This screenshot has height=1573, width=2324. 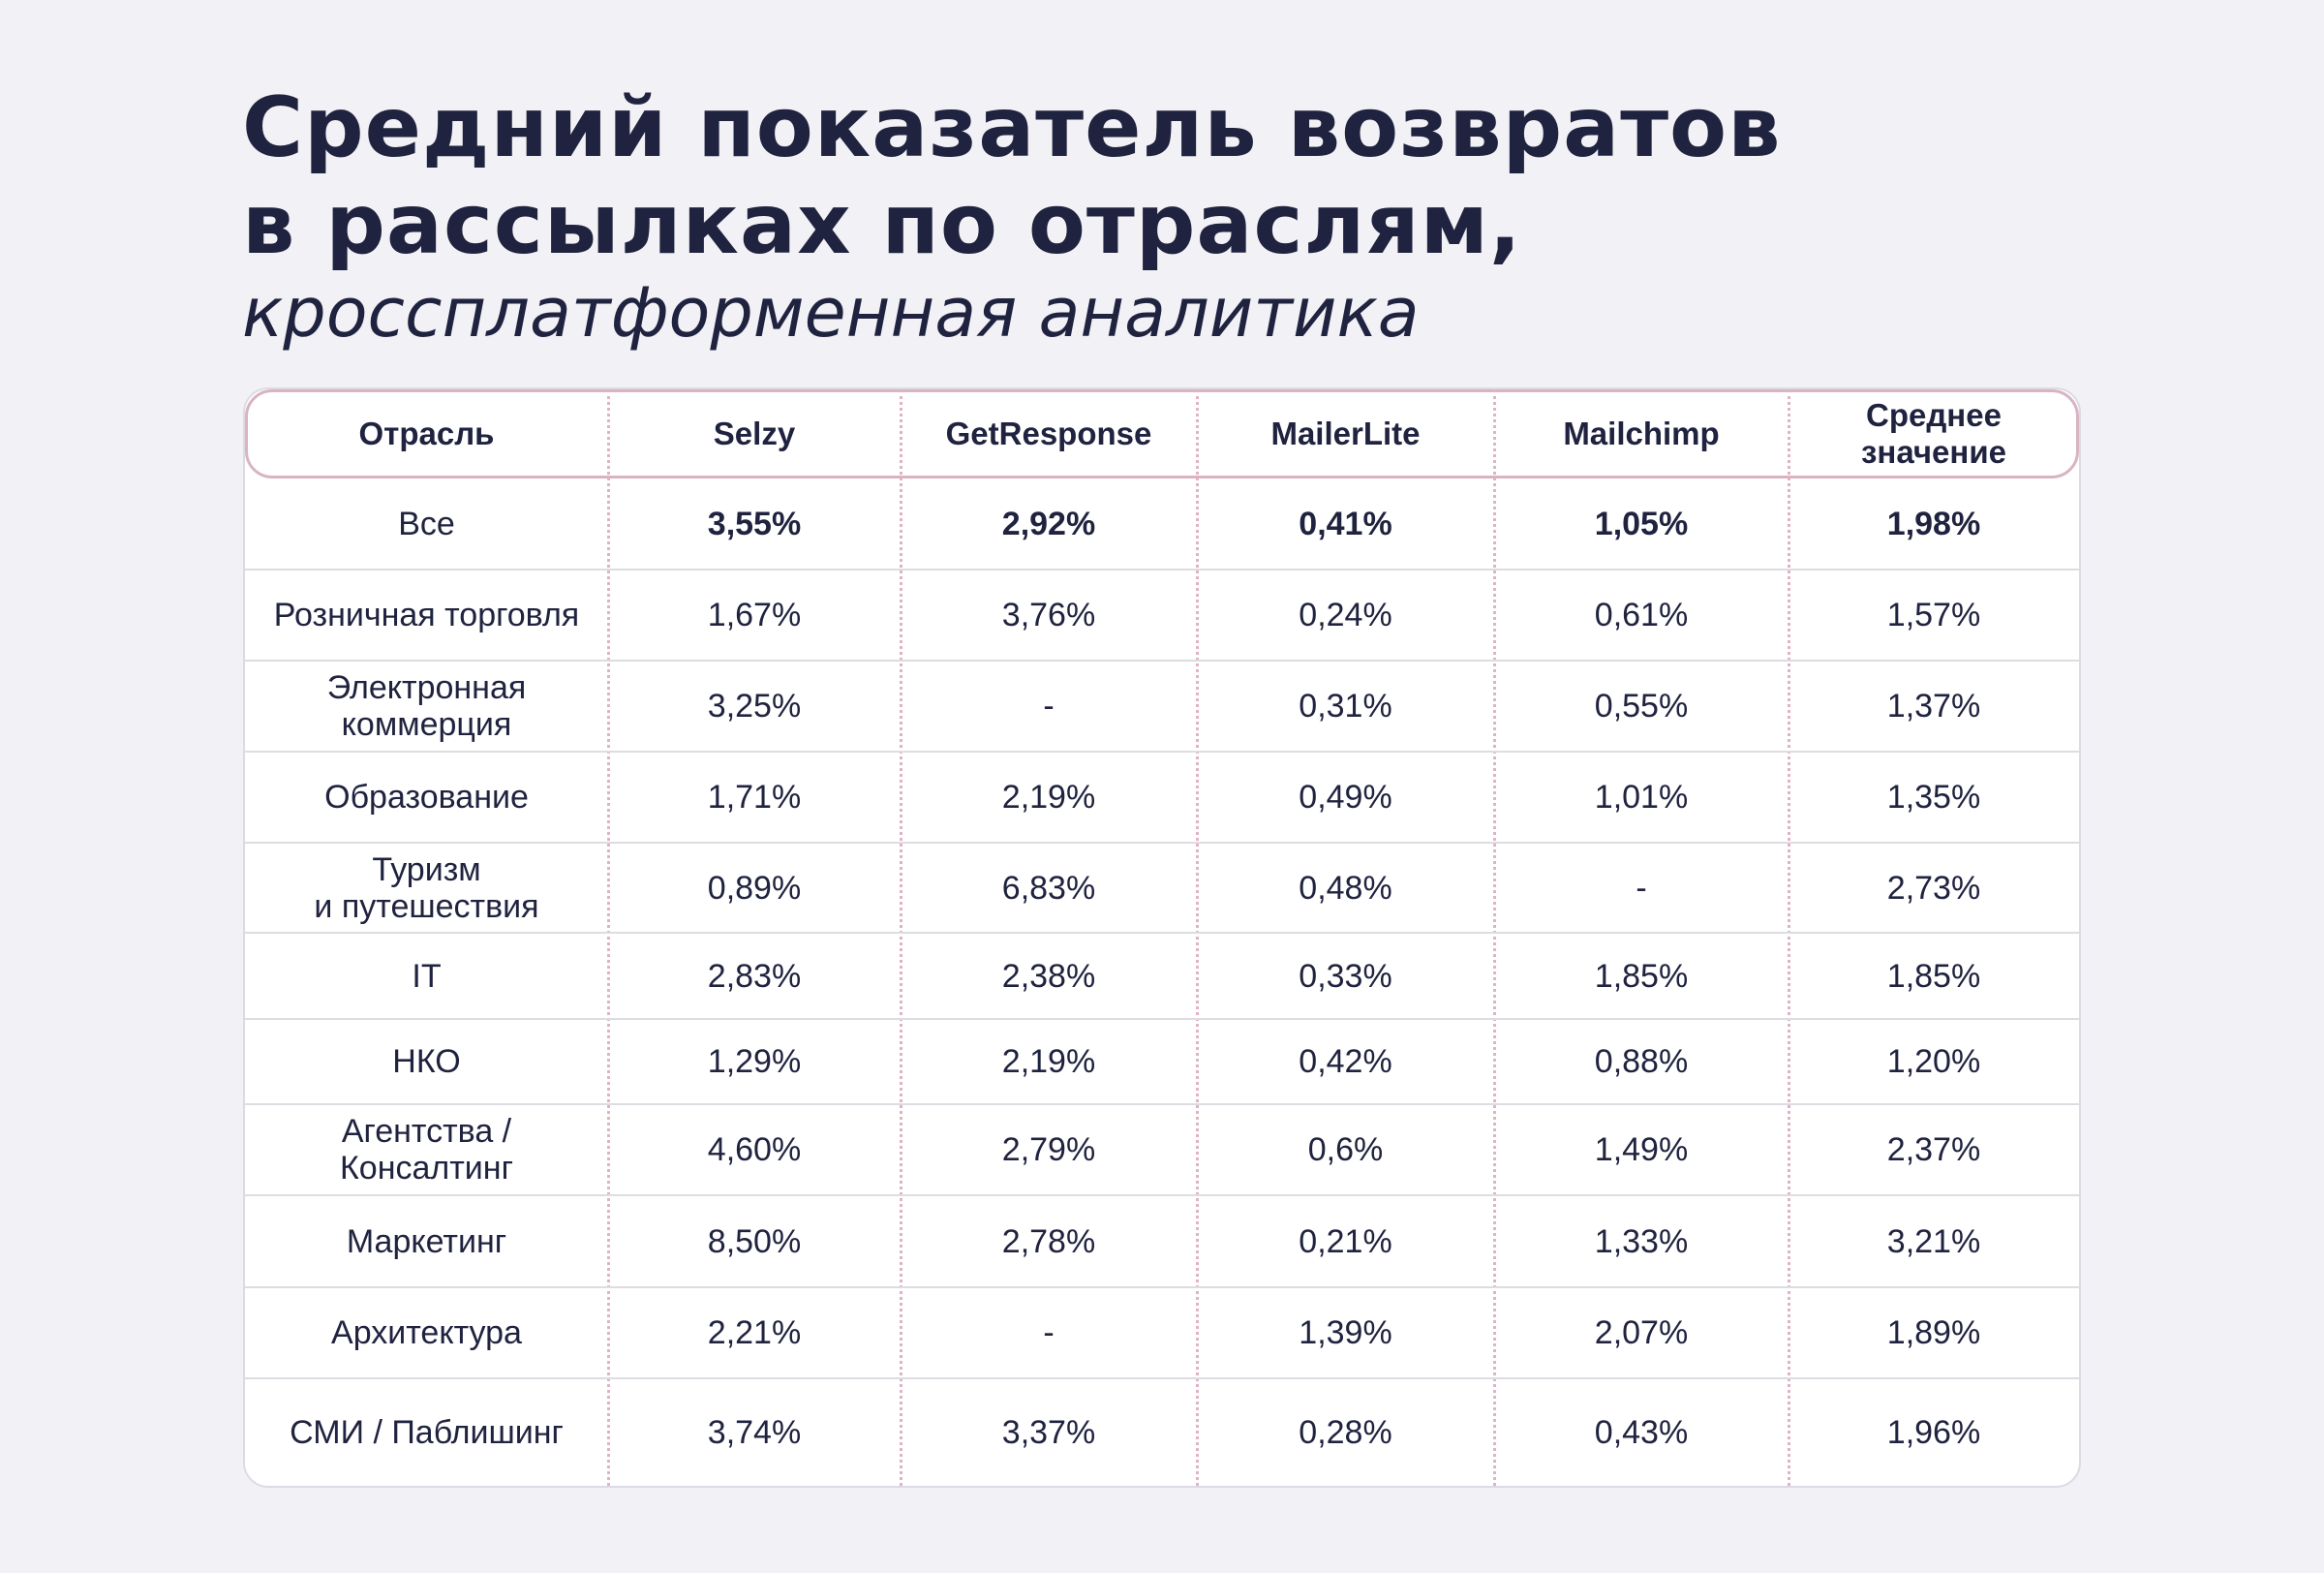 What do you see at coordinates (1642, 1432) in the screenshot?
I see `value-cell: 0,43%` at bounding box center [1642, 1432].